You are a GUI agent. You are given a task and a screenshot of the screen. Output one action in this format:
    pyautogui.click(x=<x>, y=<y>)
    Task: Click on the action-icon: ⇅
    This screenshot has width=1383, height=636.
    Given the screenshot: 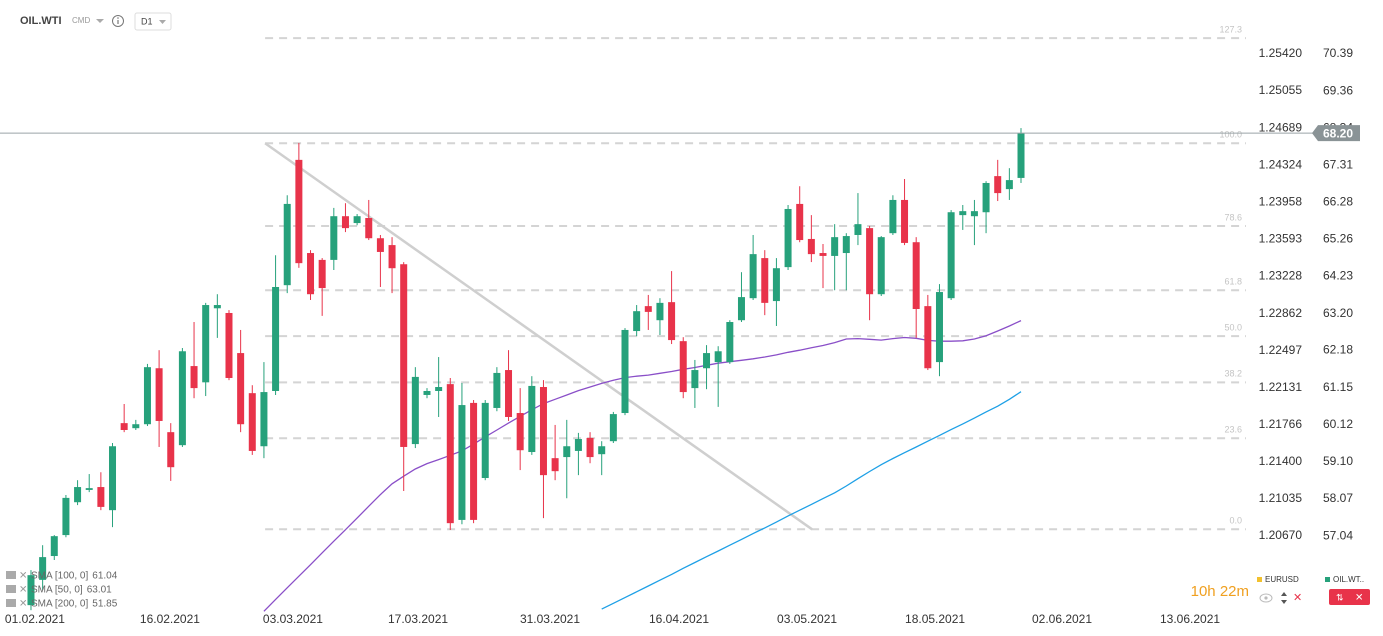 What is the action you would take?
    pyautogui.click(x=1340, y=597)
    